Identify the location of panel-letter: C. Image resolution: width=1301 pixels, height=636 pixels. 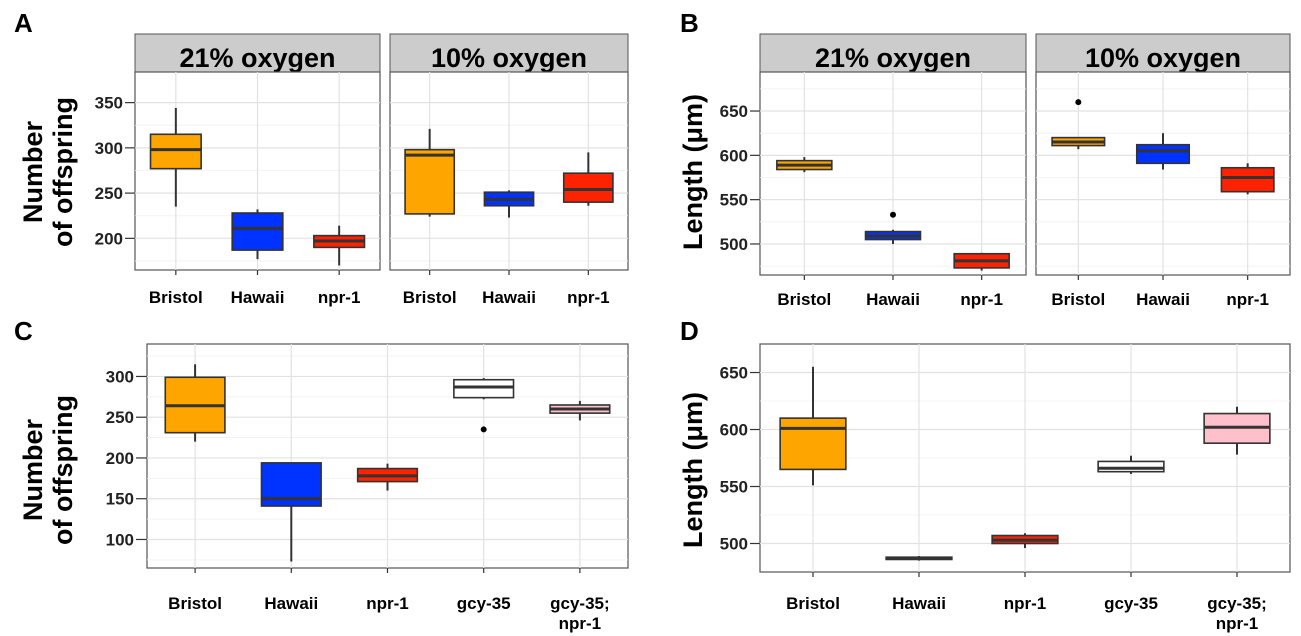
(23, 331).